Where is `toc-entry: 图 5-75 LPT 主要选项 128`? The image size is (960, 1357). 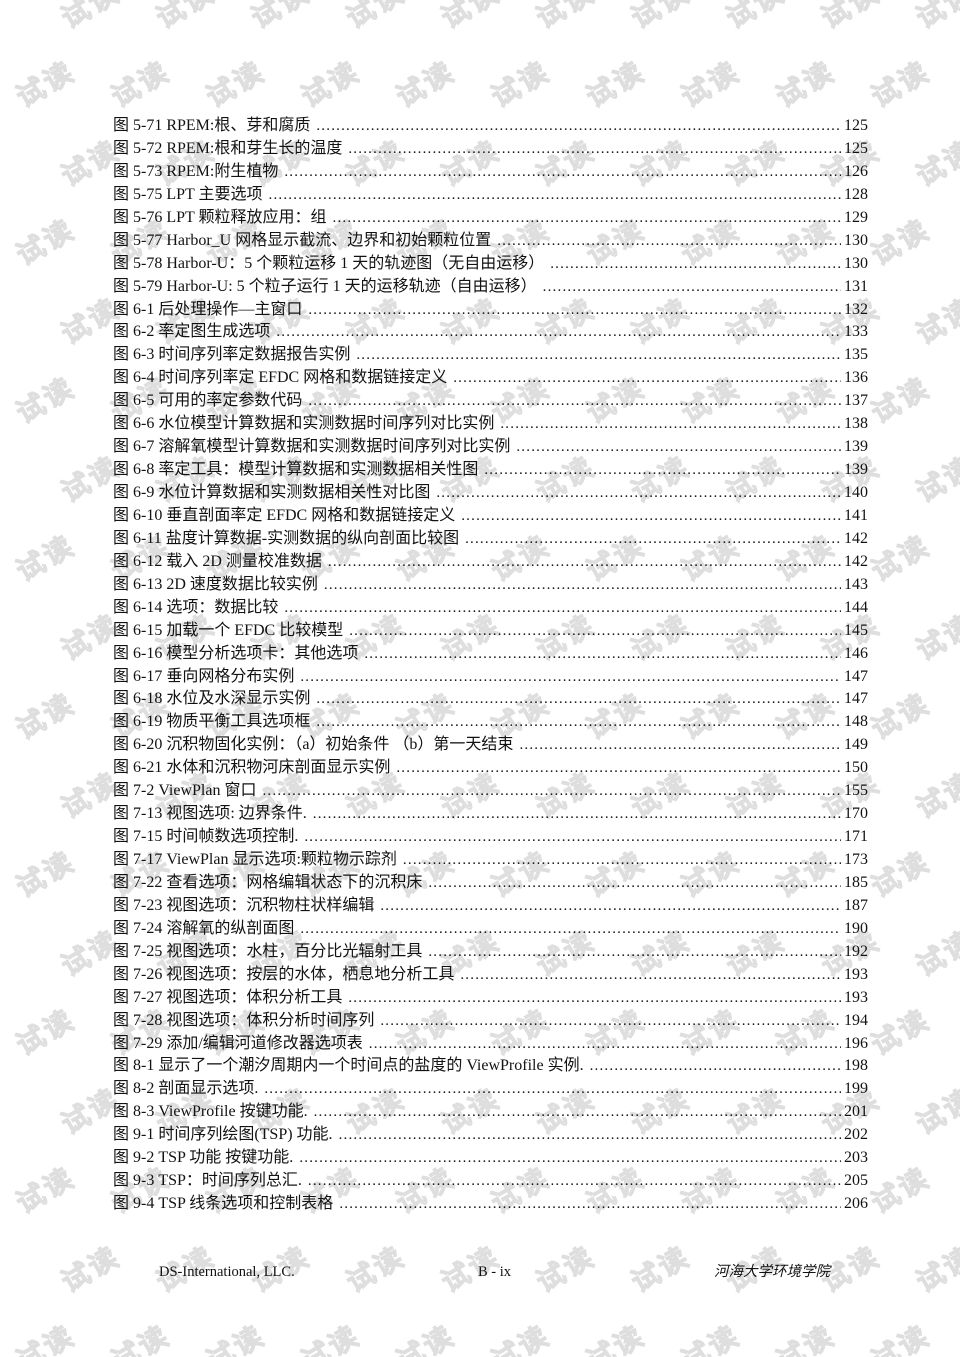
toc-entry: 图 5-75 LPT 主要选项 128 is located at coordinates (490, 195).